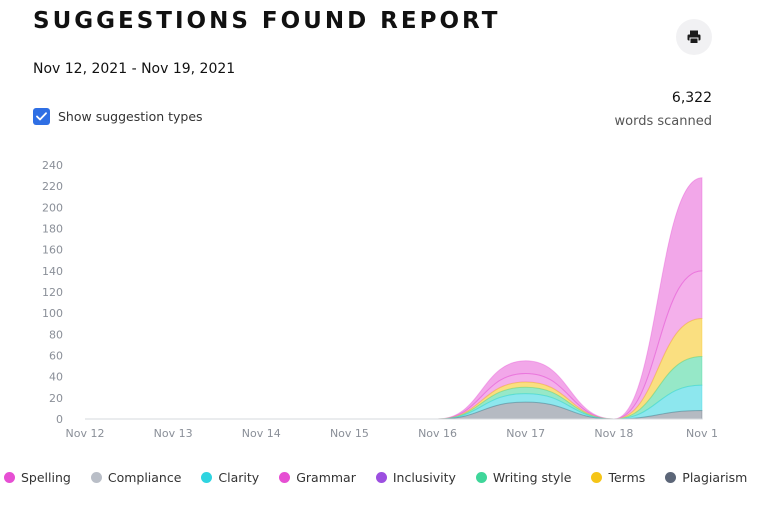 The width and height of the screenshot is (760, 507). I want to click on y-tick-label: 160, so click(52, 250).